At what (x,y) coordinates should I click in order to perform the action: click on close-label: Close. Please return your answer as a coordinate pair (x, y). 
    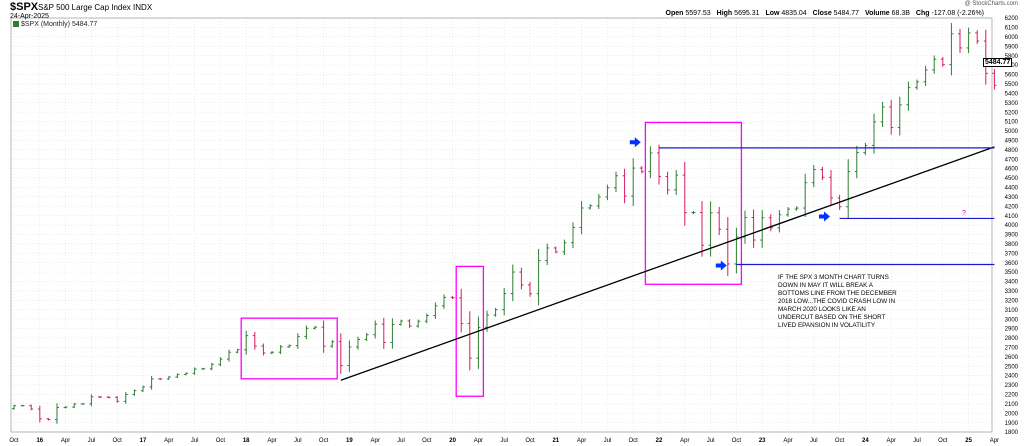
    Looking at the image, I should click on (822, 13).